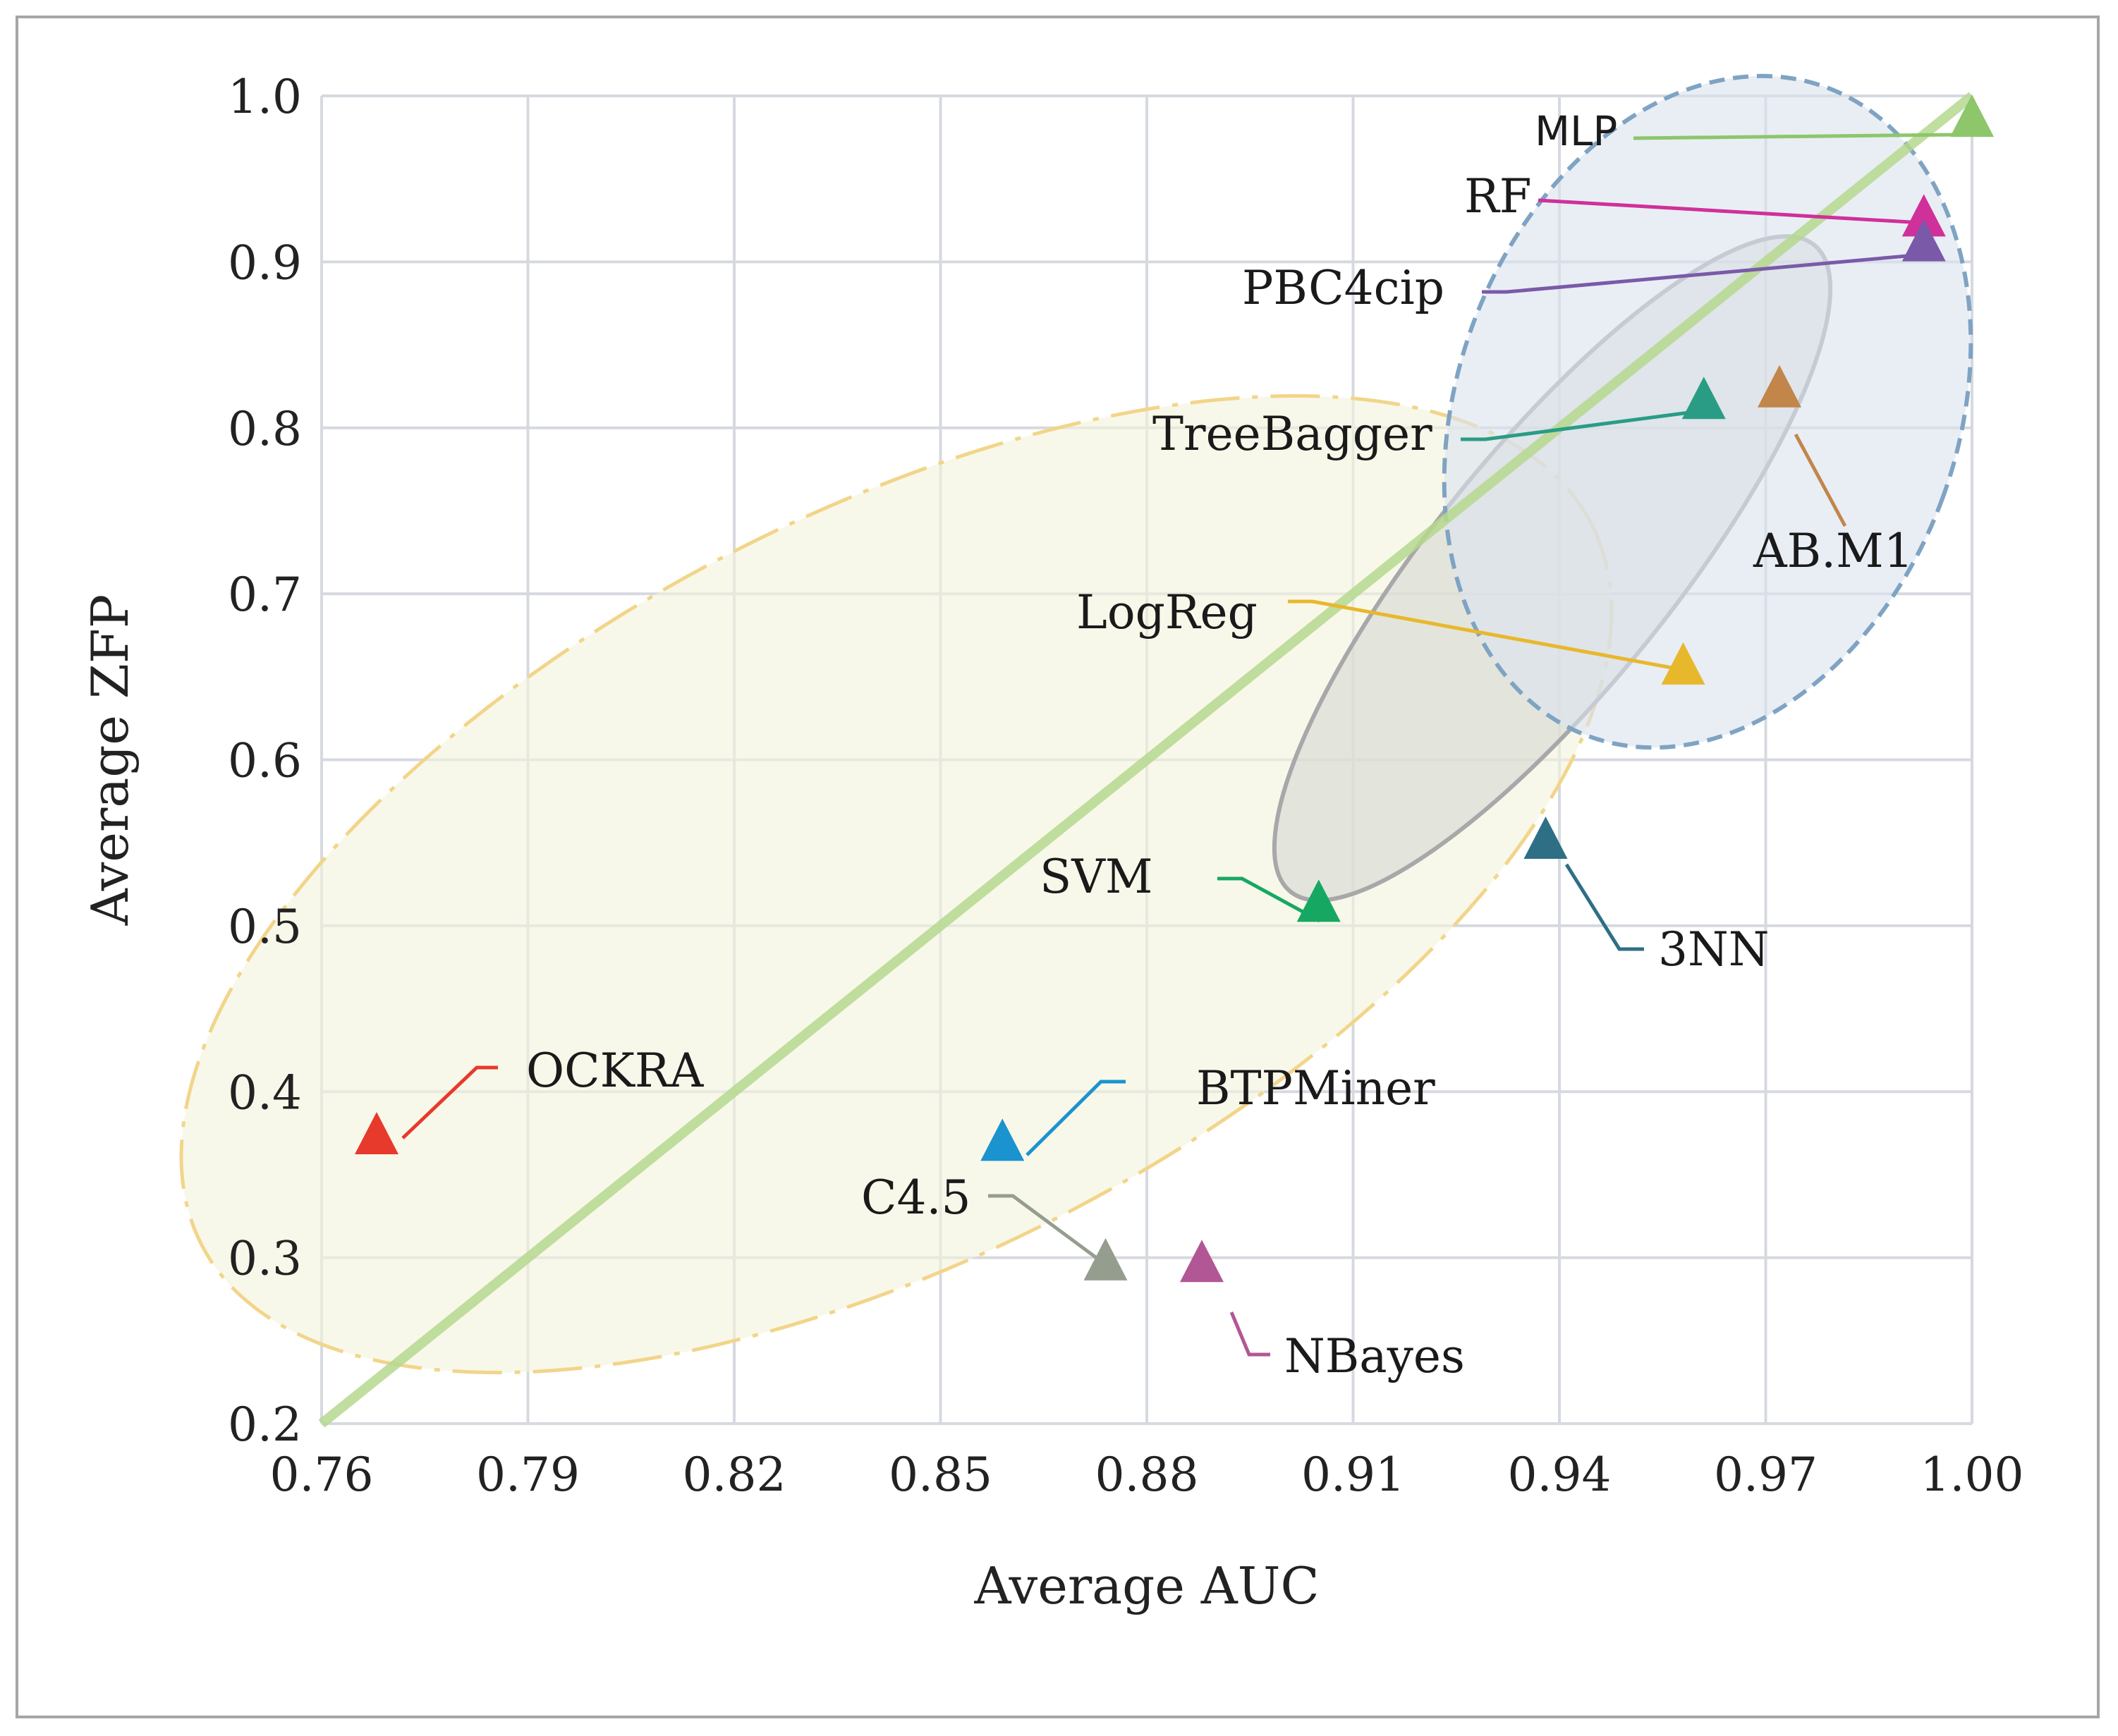  Describe the element at coordinates (1923, 241) in the screenshot. I see `marker-pbc4cip` at that location.